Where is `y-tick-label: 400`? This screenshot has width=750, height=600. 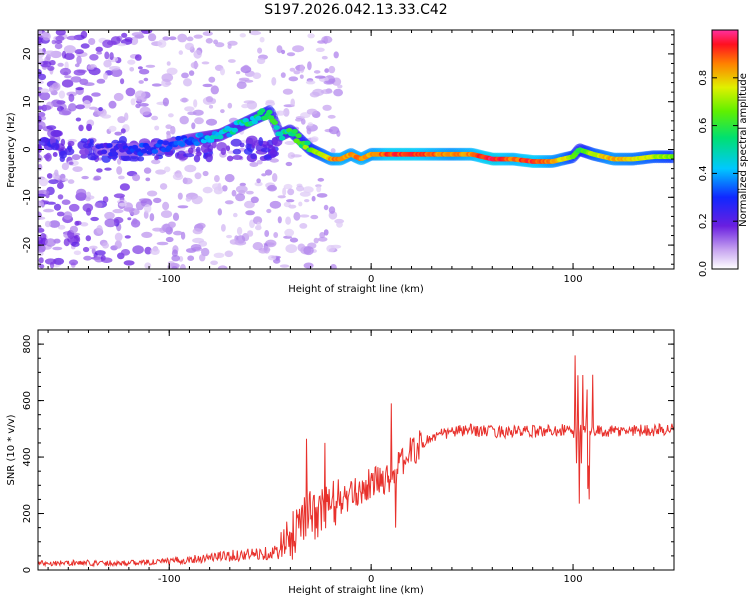
y-tick-label: 400 is located at coordinates (27, 457).